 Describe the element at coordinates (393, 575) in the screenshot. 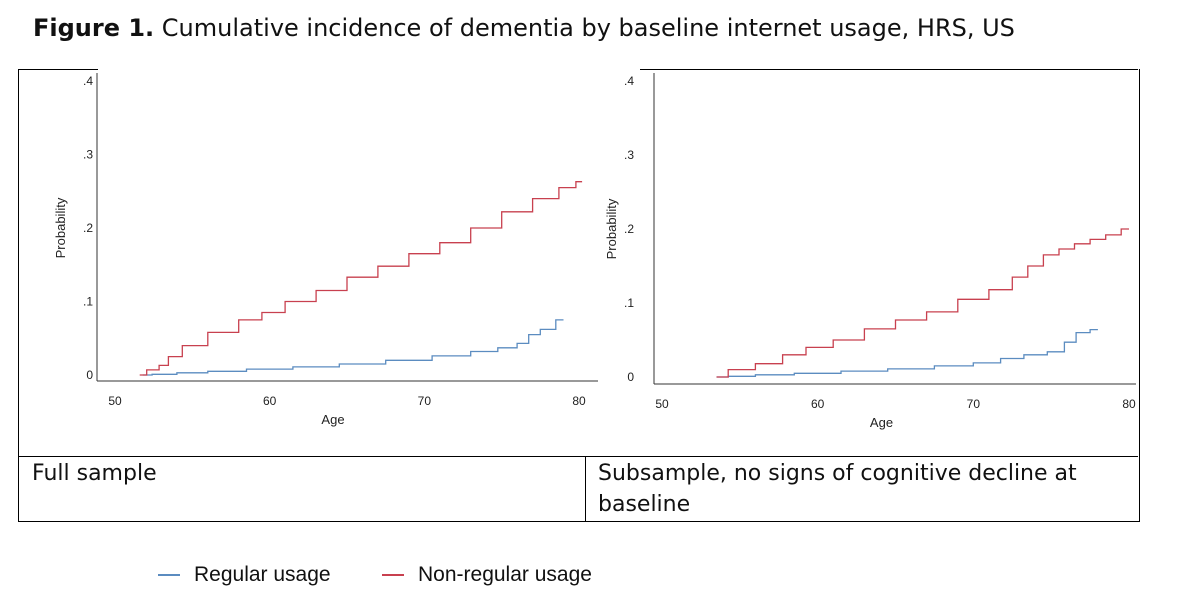

I see `legend-nonregular-swatch` at that location.